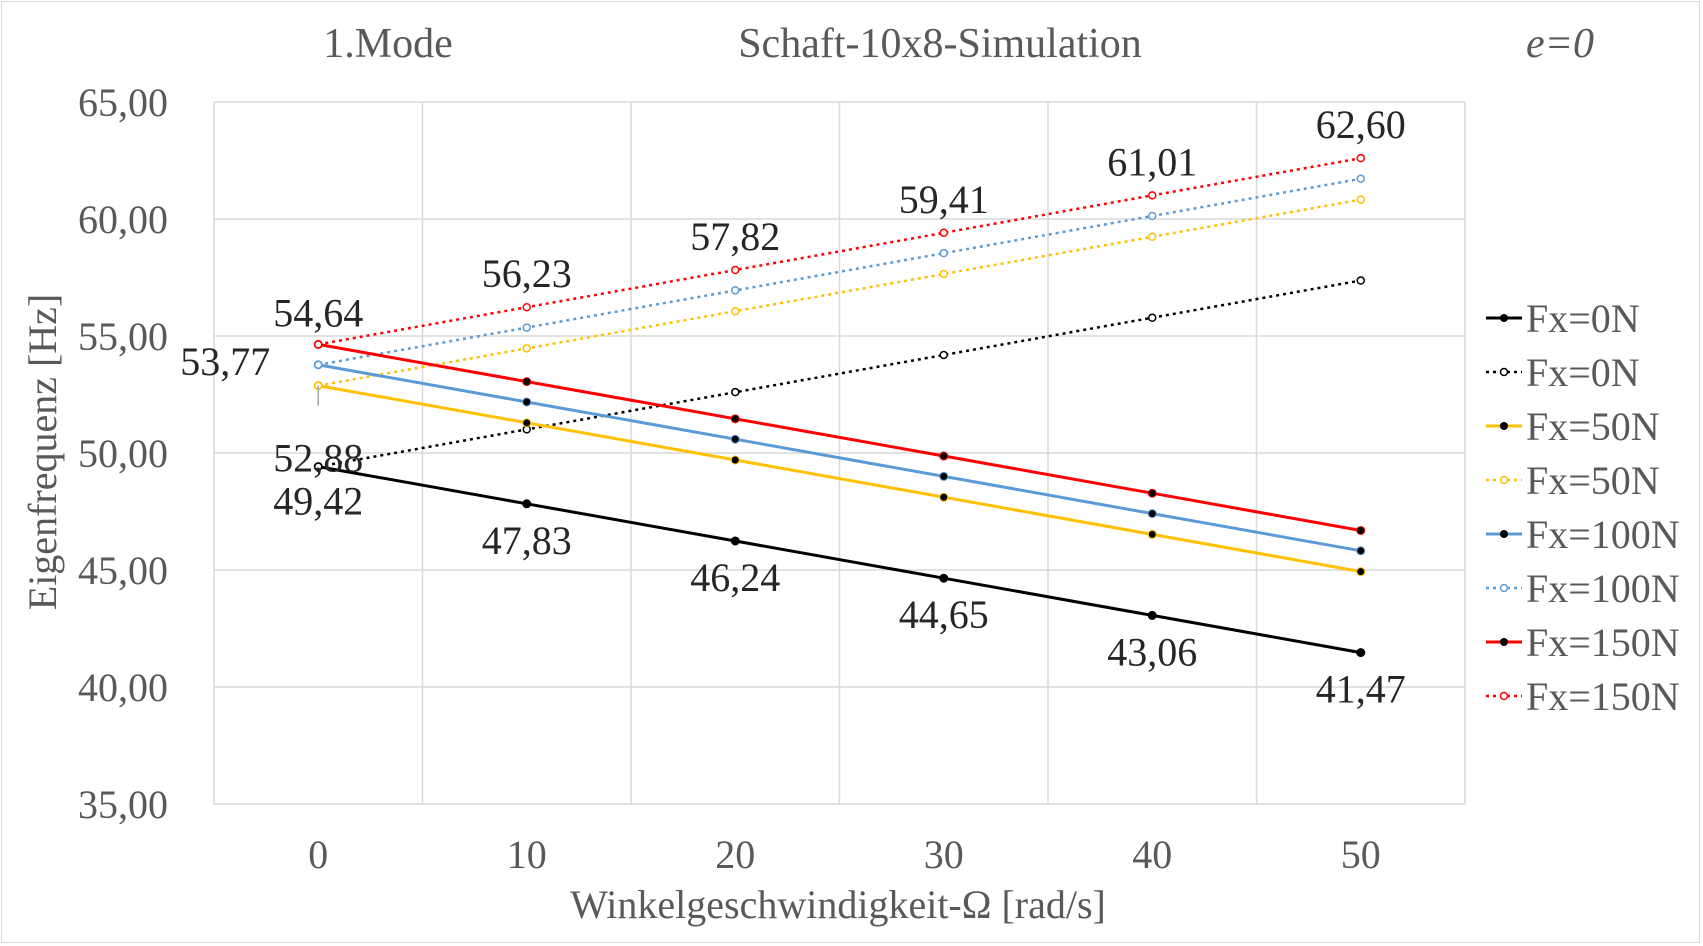 Image resolution: width=1703 pixels, height=946 pixels. I want to click on data-label: 47,83, so click(527, 540).